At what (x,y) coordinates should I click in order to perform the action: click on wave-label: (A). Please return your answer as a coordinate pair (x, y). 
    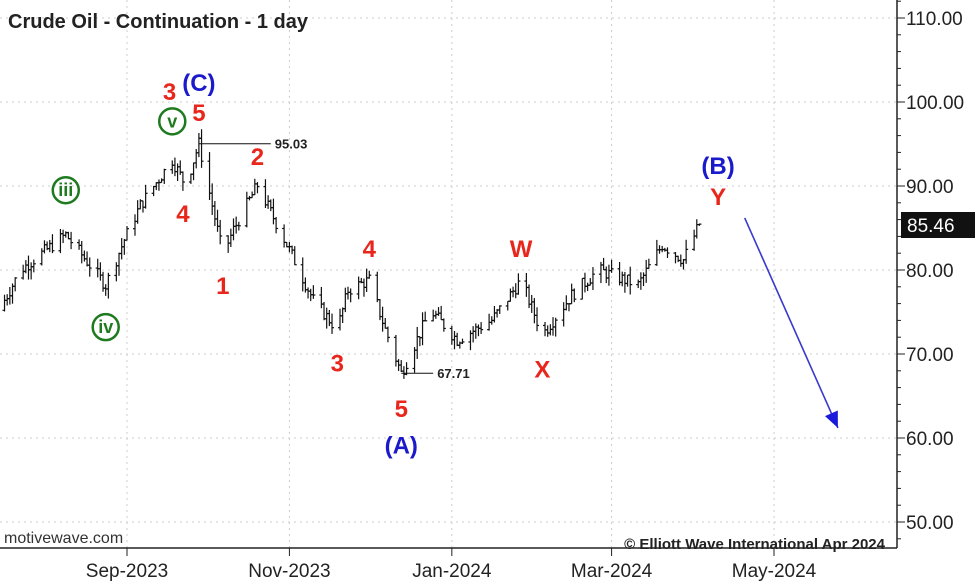
    Looking at the image, I should click on (401, 446).